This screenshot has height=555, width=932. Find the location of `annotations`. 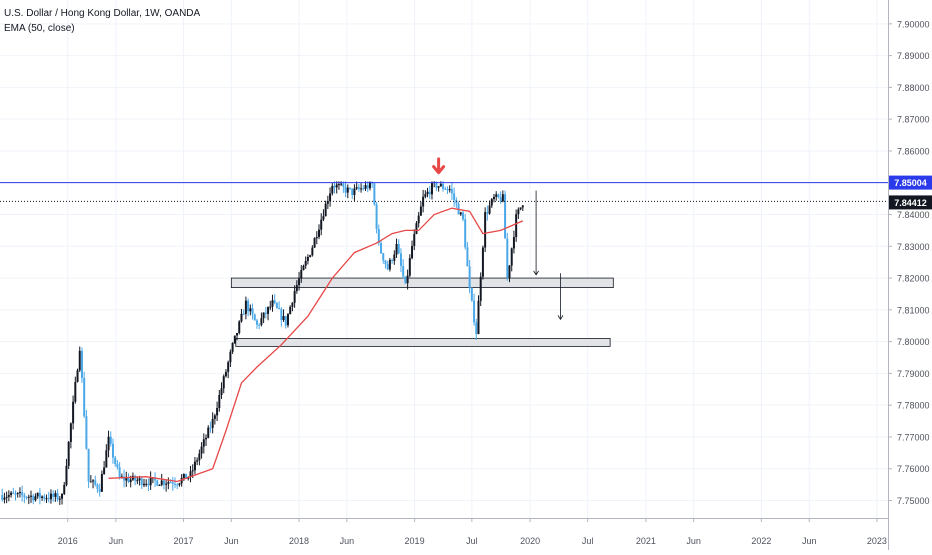

annotations is located at coordinates (498, 239).